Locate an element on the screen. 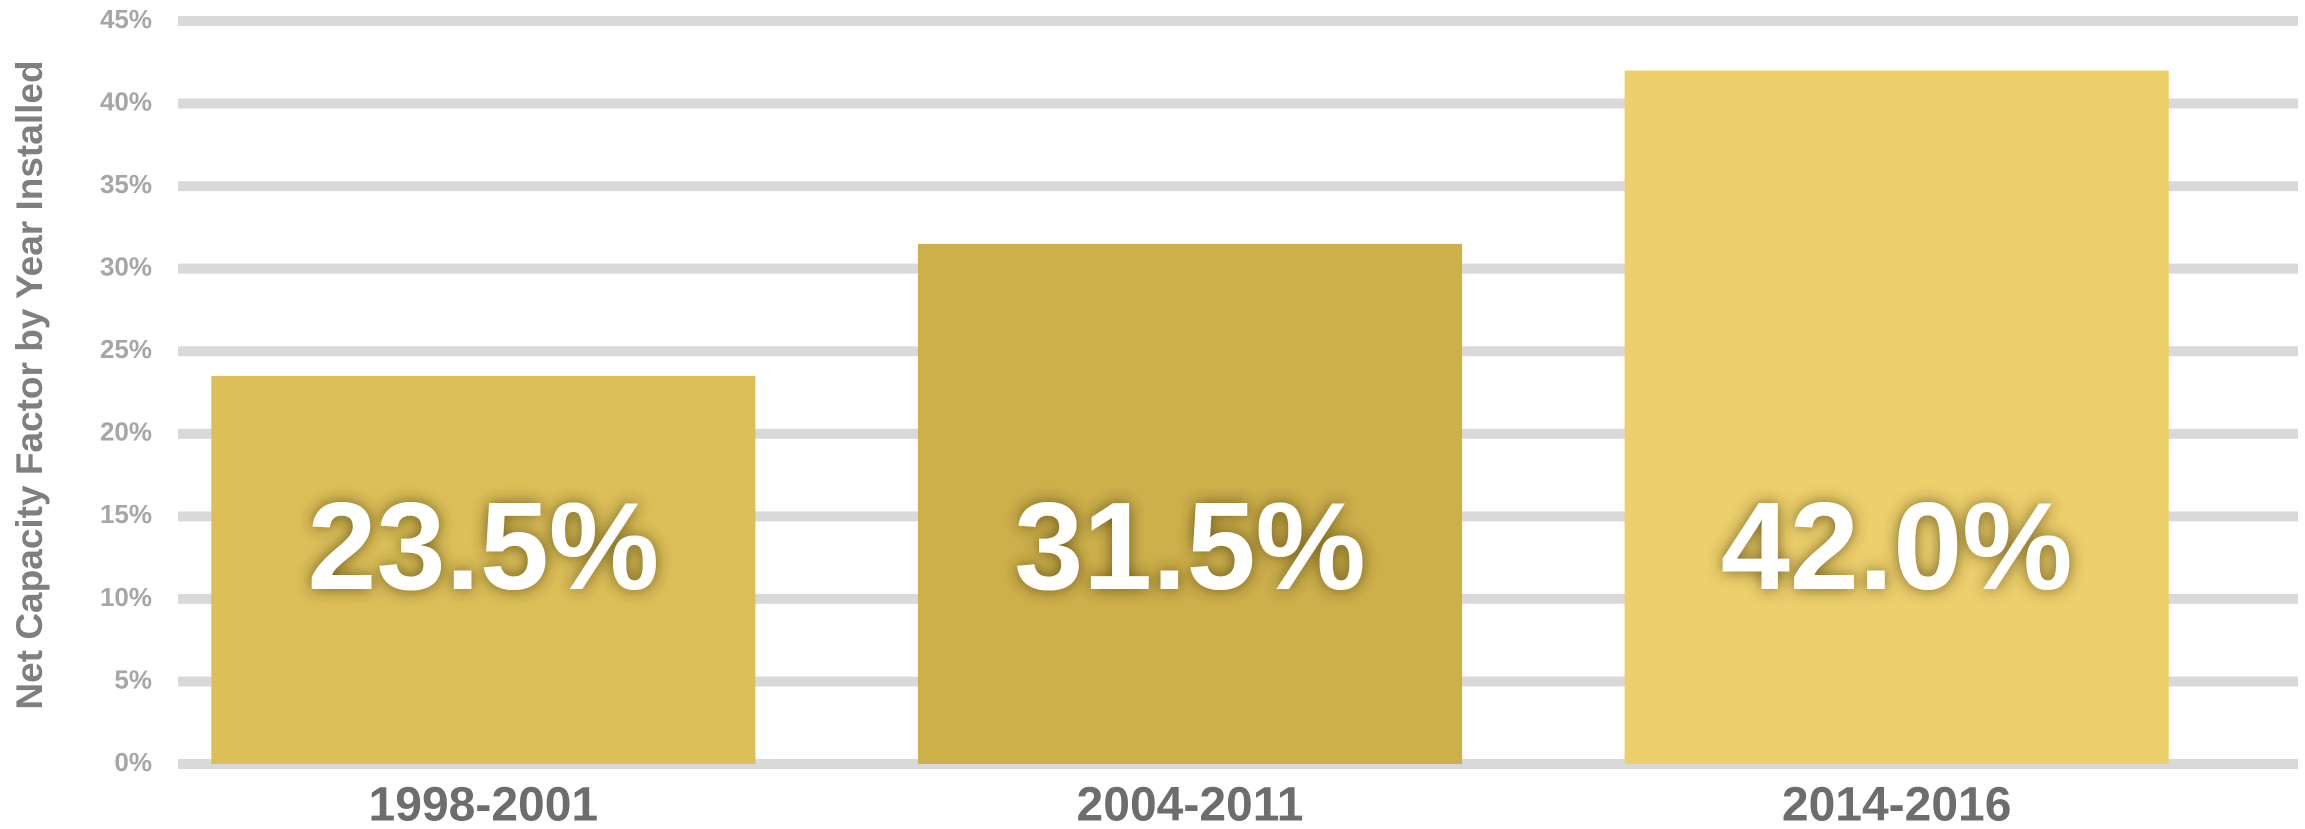  y-tick-label: 45% is located at coordinates (126, 19).